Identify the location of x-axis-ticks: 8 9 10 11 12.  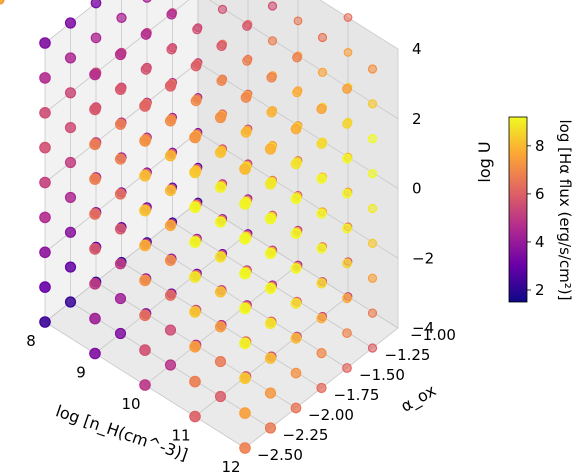
(133, 402).